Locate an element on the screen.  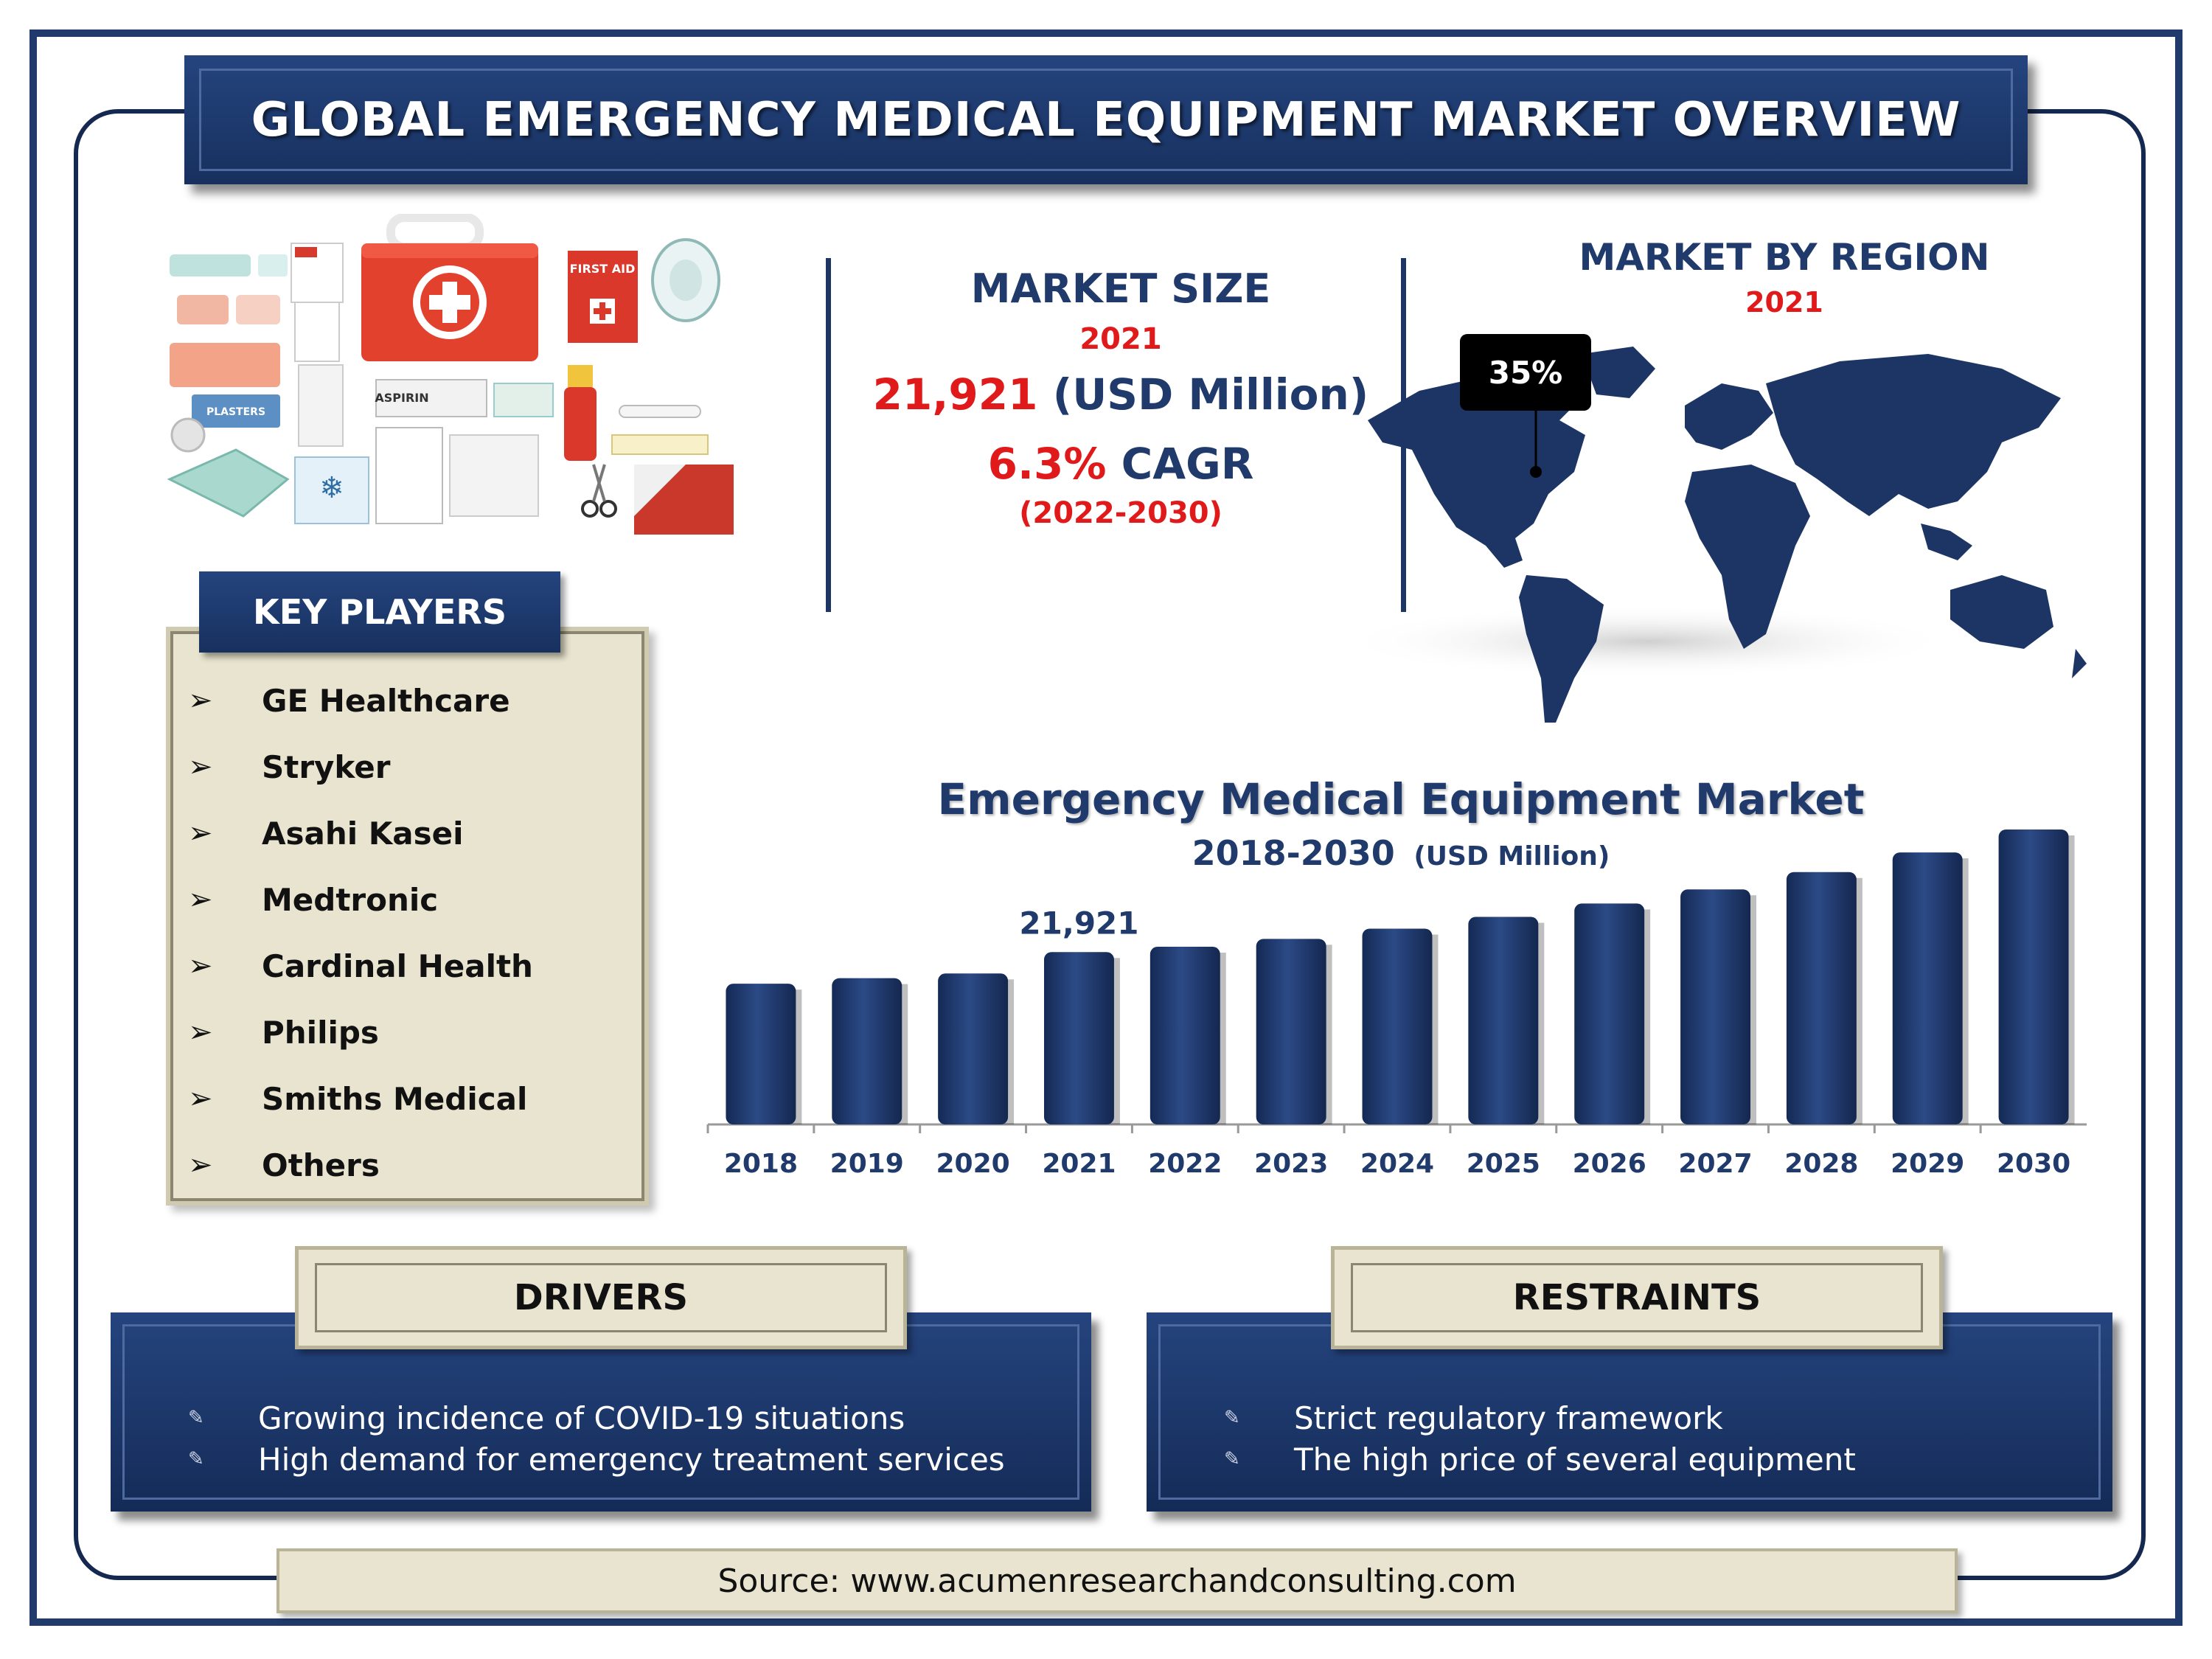
key-players-panel is located at coordinates (407, 916).